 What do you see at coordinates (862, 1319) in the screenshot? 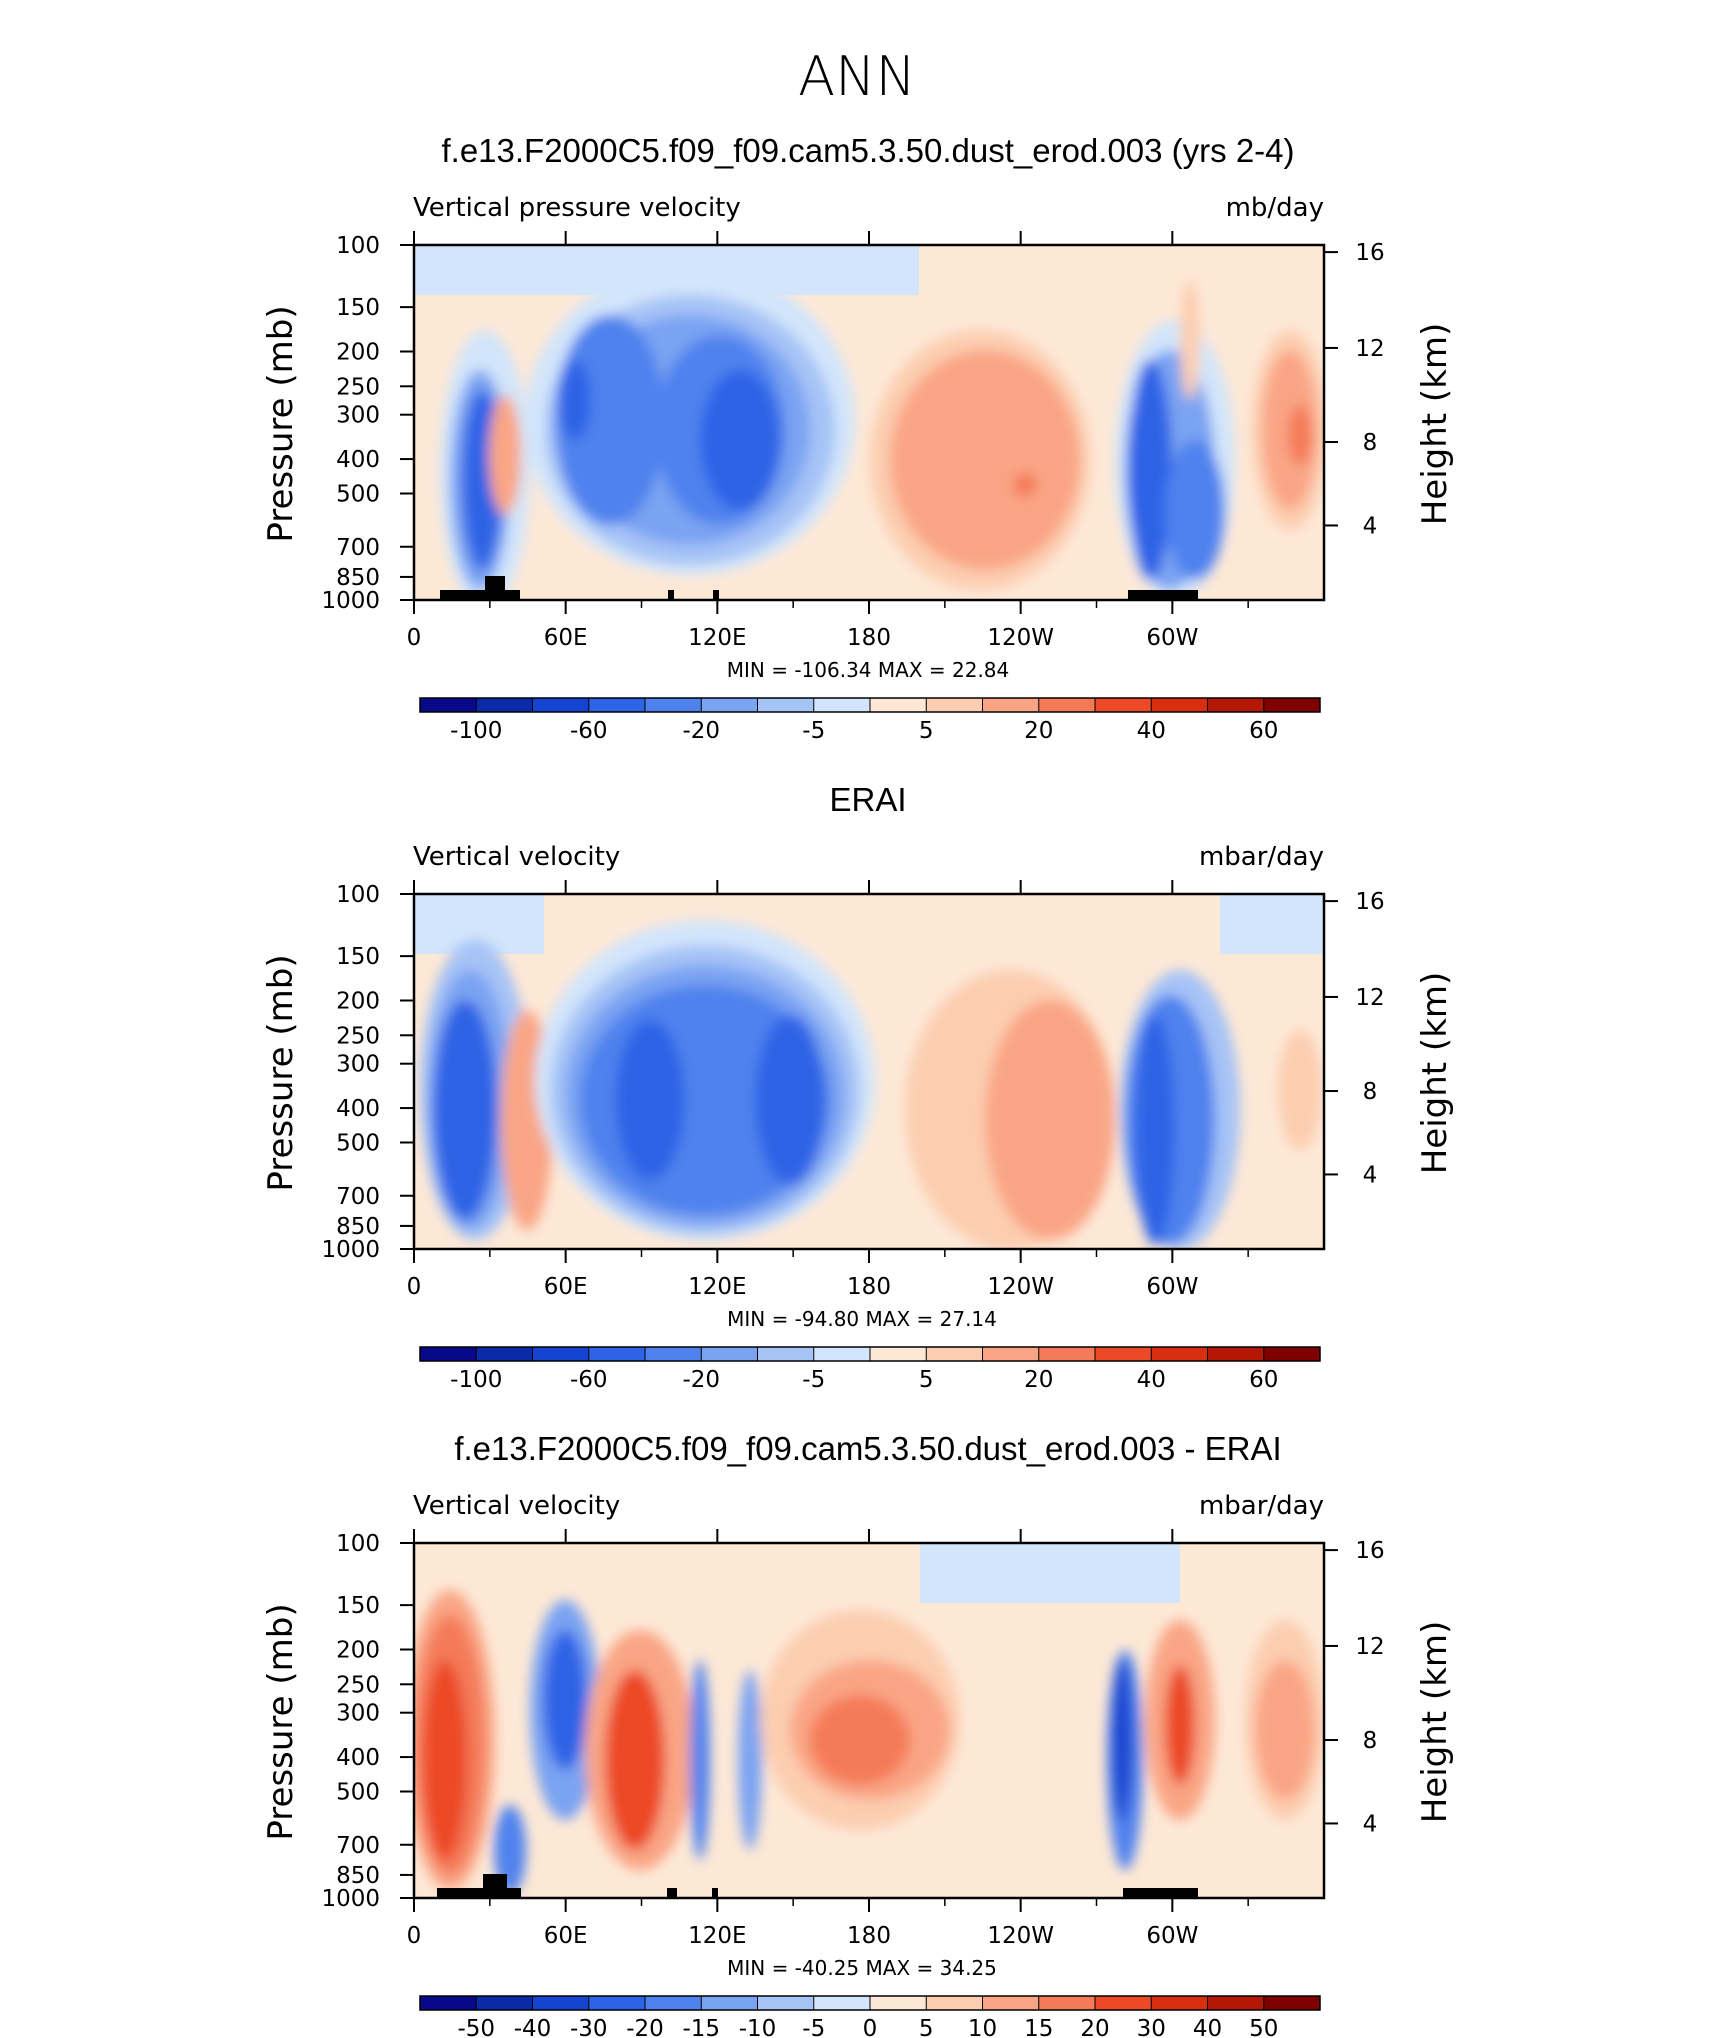
I see `minmax-label: MIN = -94.80 MAX = 27.14` at bounding box center [862, 1319].